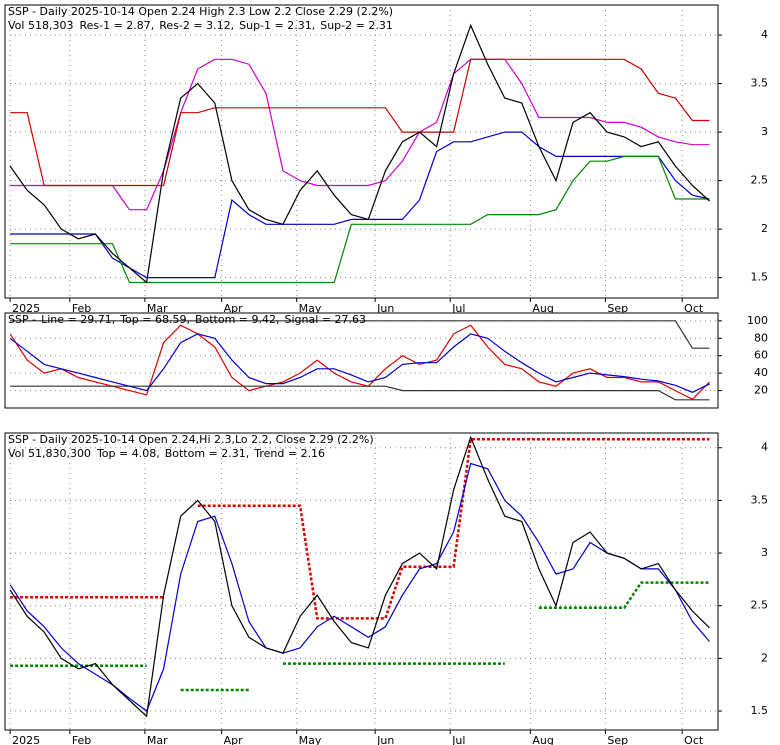 The image size is (780, 745). Describe the element at coordinates (326, 319) in the screenshot. I see `legend-entry: Signal = 27.63` at that location.